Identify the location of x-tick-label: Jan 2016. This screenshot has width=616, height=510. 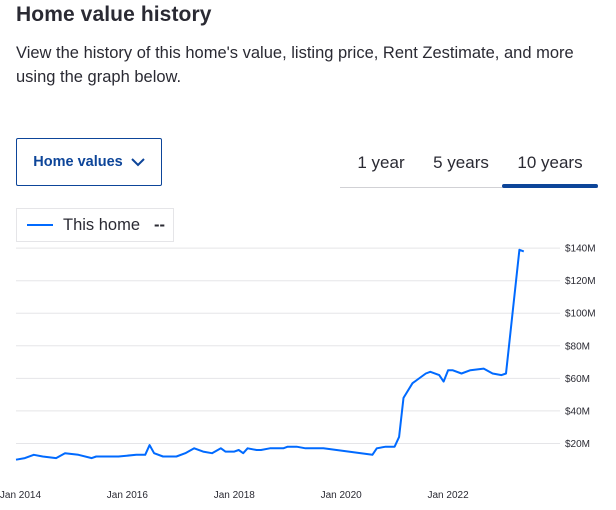
(128, 495).